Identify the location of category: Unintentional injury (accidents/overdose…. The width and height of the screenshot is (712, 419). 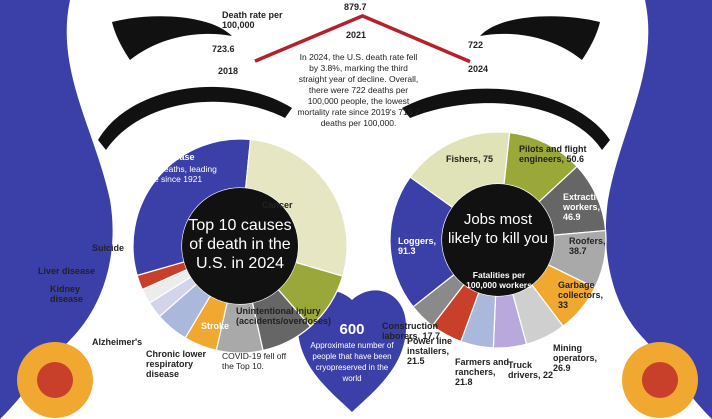
(284, 316).